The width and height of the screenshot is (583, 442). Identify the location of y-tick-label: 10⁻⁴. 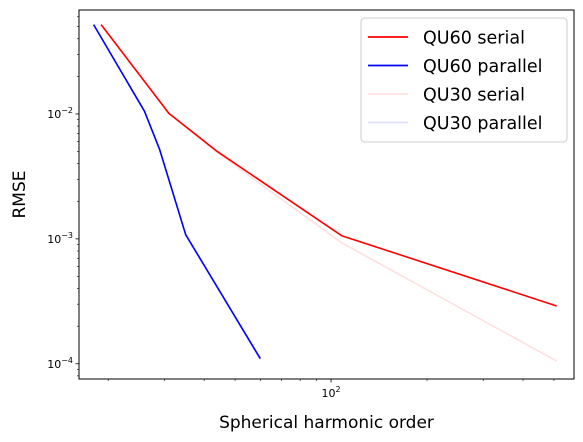
(60, 363).